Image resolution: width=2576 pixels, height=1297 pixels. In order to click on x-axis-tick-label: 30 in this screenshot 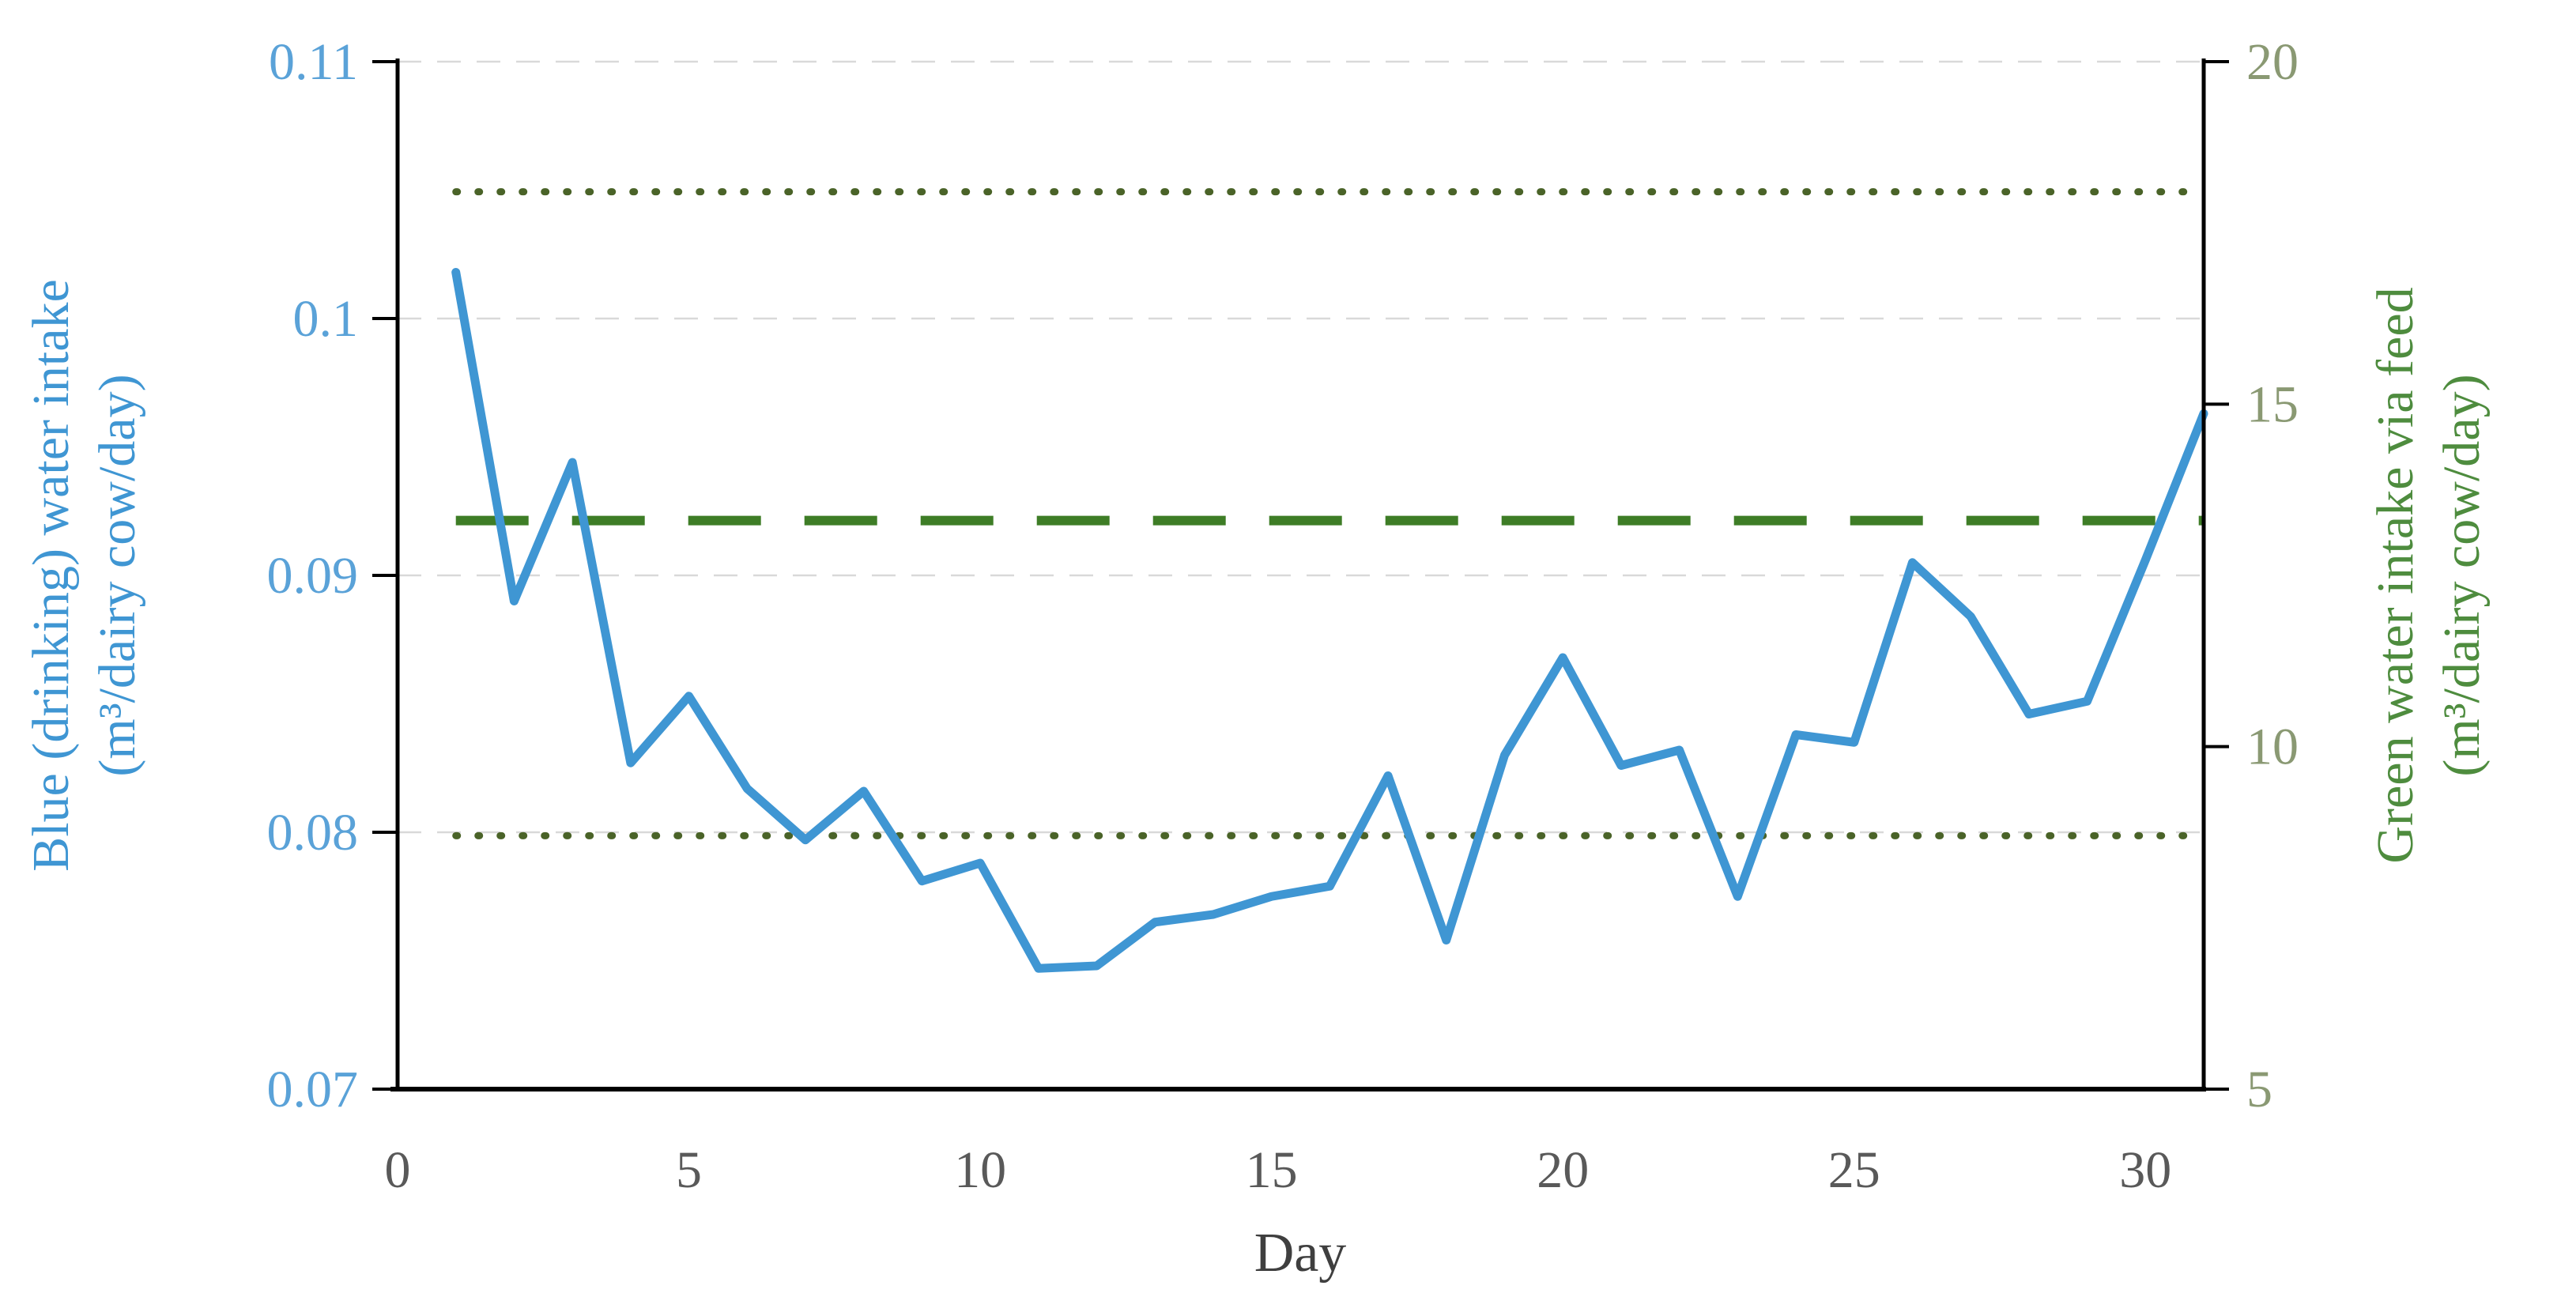, I will do `click(2145, 1170)`.